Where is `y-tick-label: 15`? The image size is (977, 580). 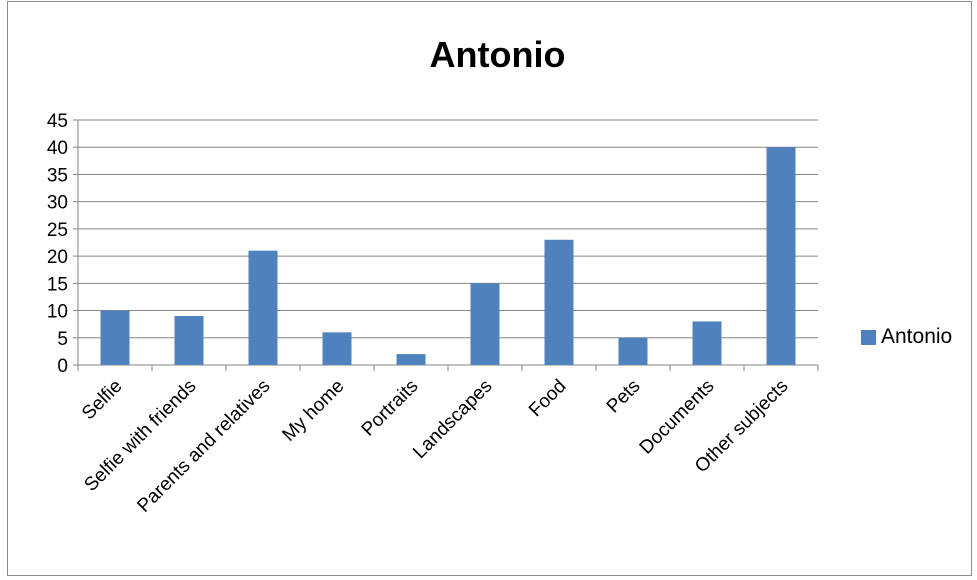
y-tick-label: 15 is located at coordinates (57, 284).